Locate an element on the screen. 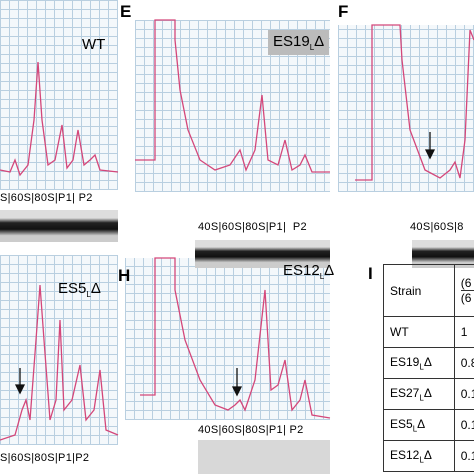 This screenshot has height=474, width=474. strain-cell: ES27LΔ is located at coordinates (419, 394).